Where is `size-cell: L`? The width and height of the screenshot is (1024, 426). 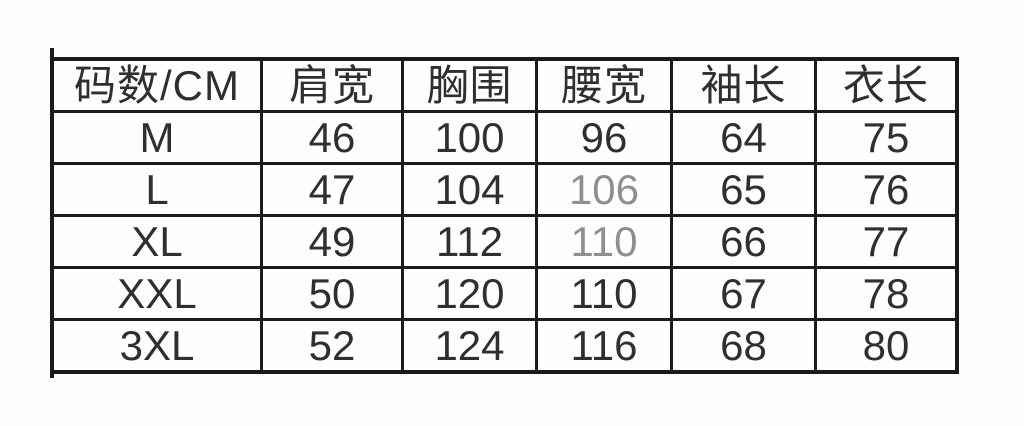 size-cell: L is located at coordinates (156, 189).